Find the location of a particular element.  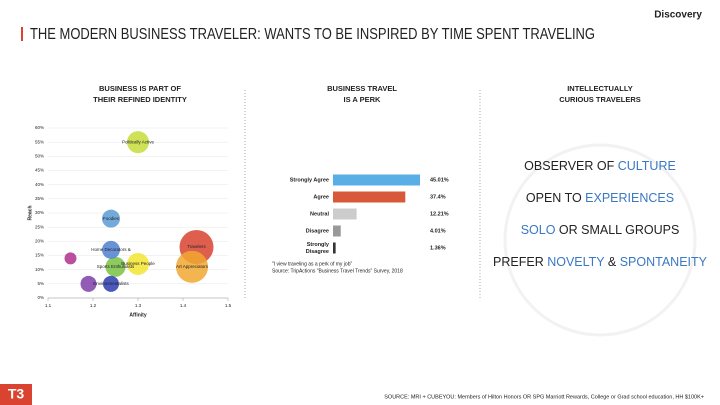

section-subtitle: INTELLECTUALLY is located at coordinates (600, 88).